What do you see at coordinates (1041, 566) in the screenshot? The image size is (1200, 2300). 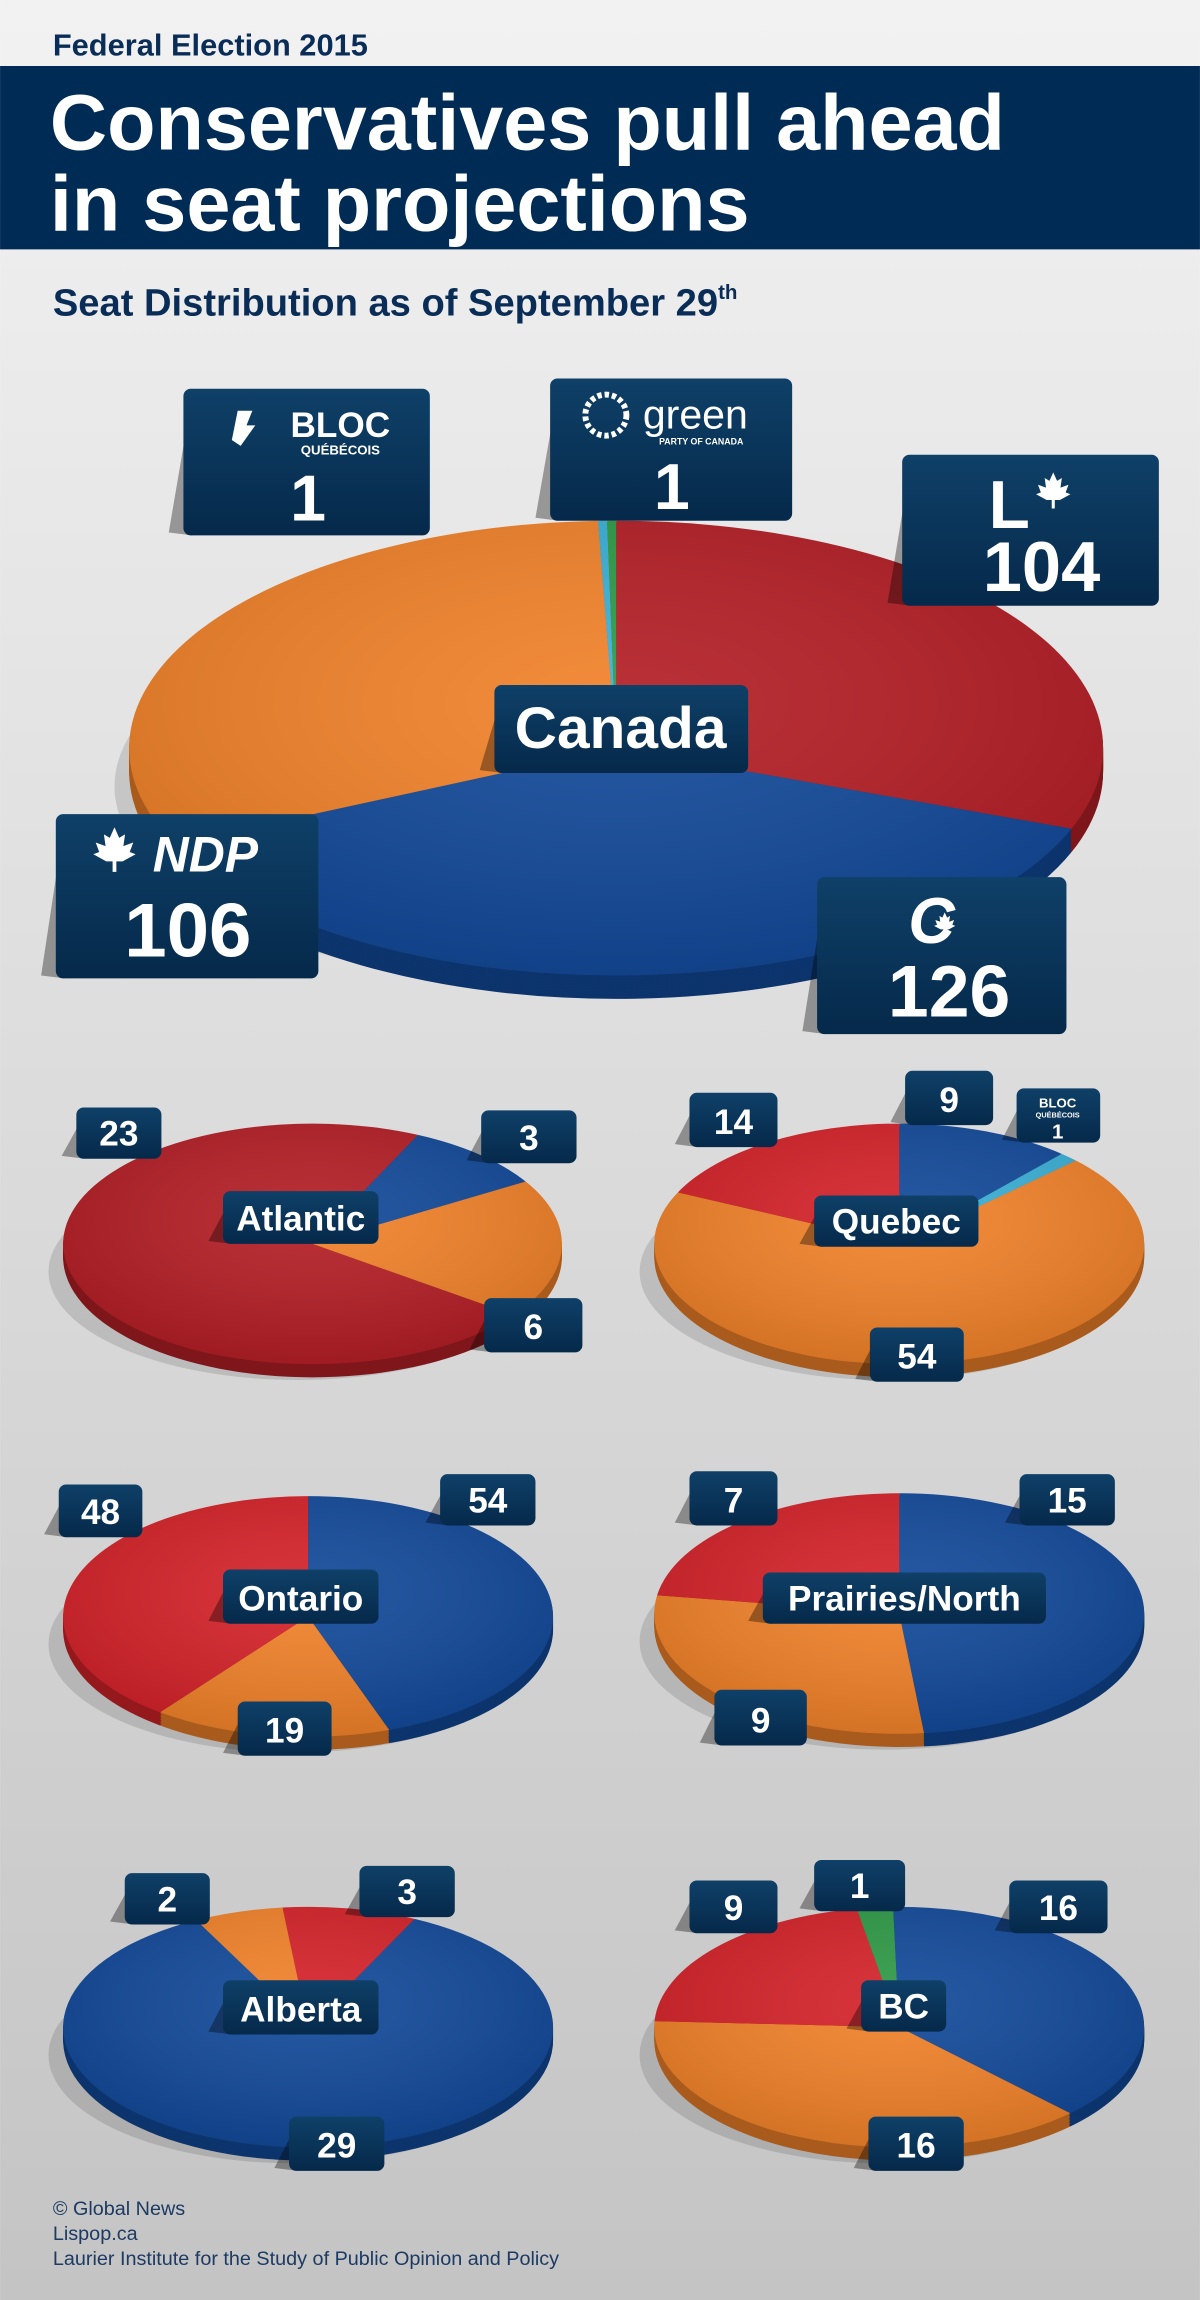 I see `seat-count-liberal: 104` at bounding box center [1041, 566].